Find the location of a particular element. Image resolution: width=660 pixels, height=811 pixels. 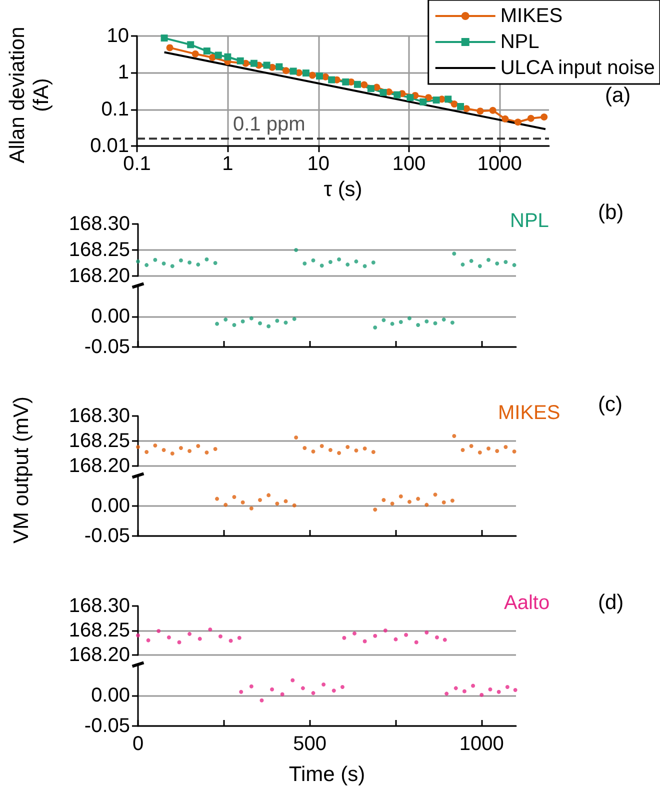

series-label: NPL is located at coordinates (529, 221).